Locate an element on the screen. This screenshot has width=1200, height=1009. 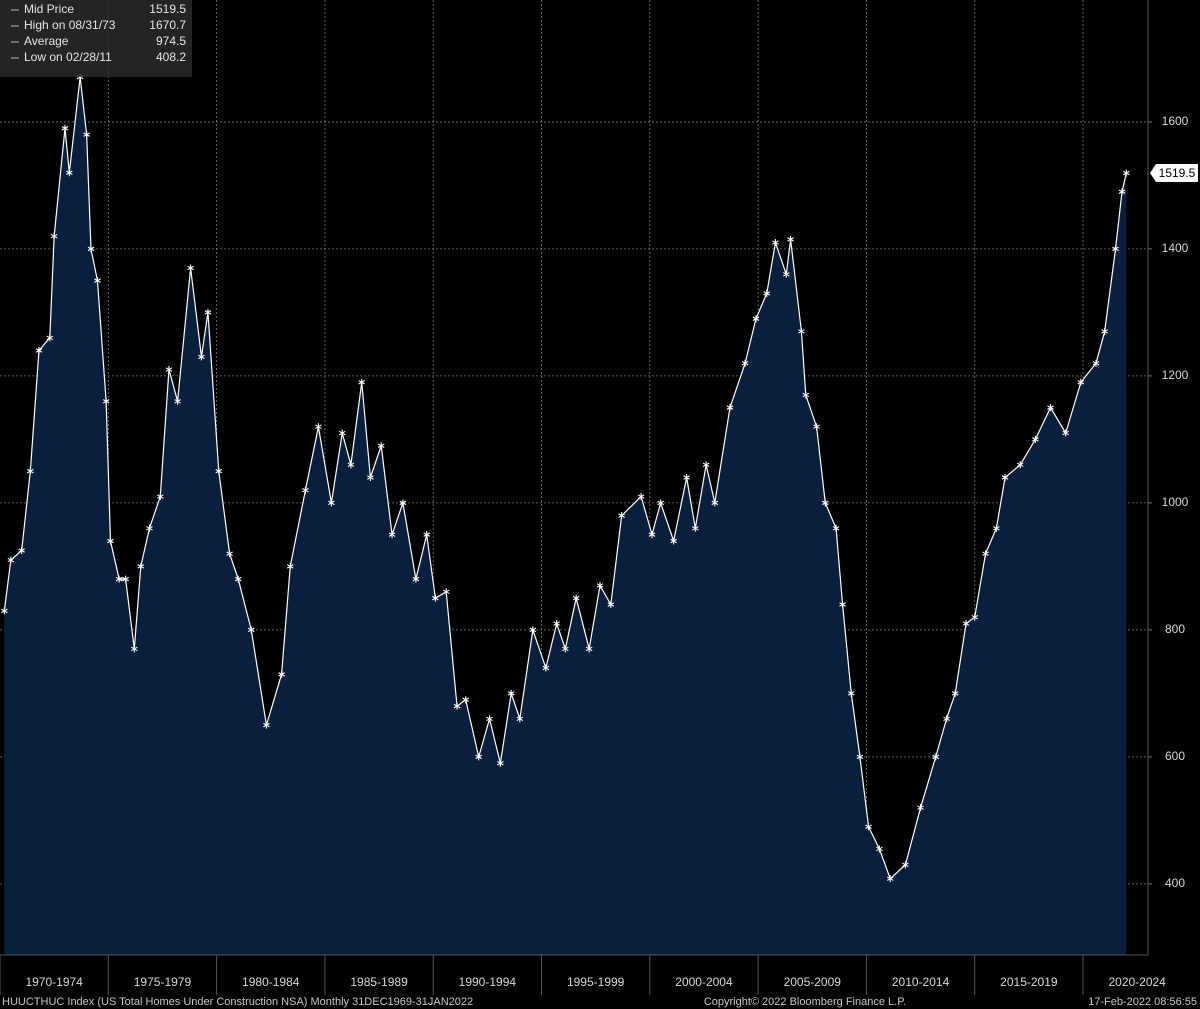
x-tick-label: 2010-2014 is located at coordinates (921, 982).